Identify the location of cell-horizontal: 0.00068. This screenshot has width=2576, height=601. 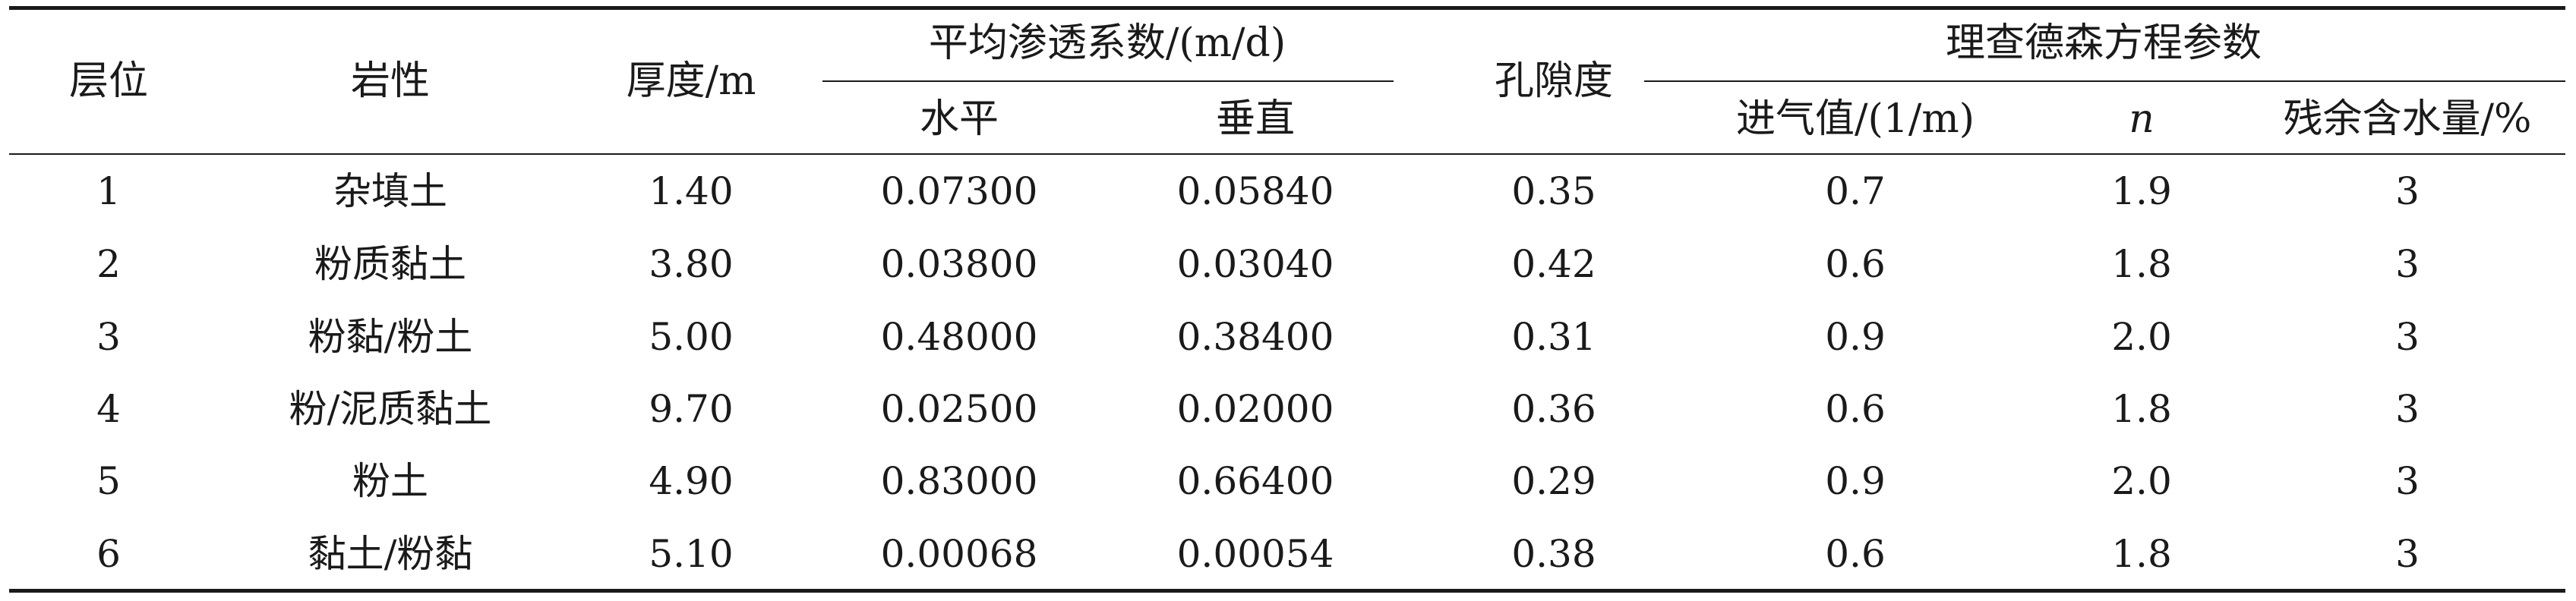
(959, 554).